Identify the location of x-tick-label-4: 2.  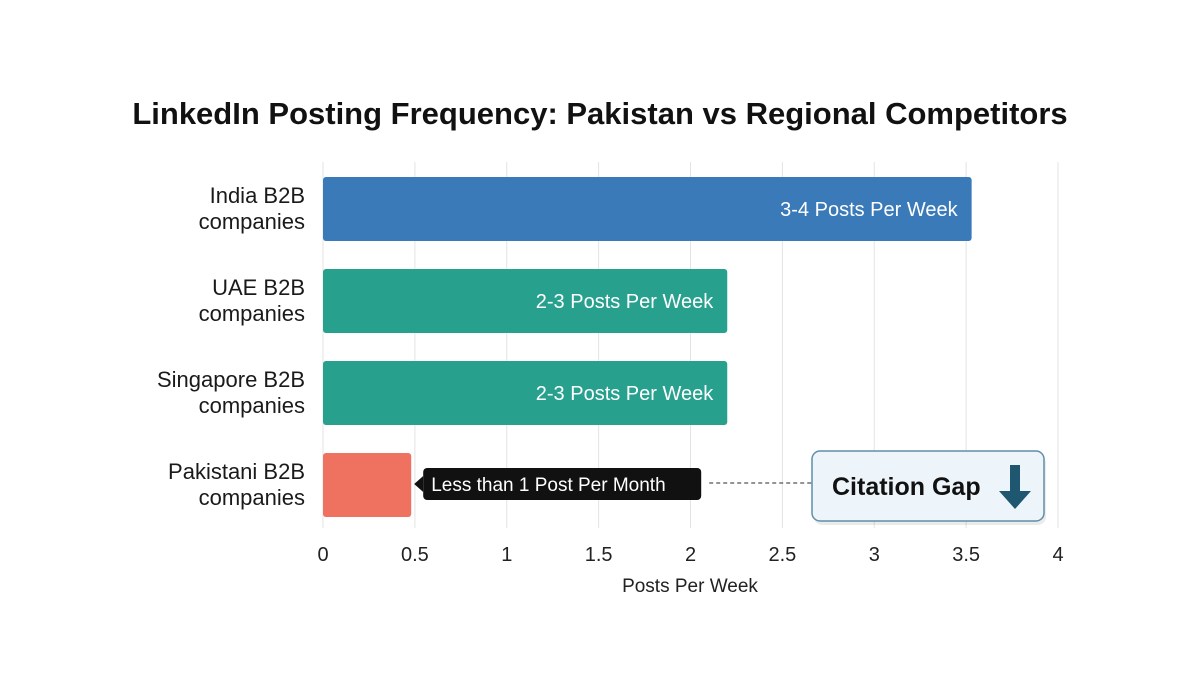
(690, 555).